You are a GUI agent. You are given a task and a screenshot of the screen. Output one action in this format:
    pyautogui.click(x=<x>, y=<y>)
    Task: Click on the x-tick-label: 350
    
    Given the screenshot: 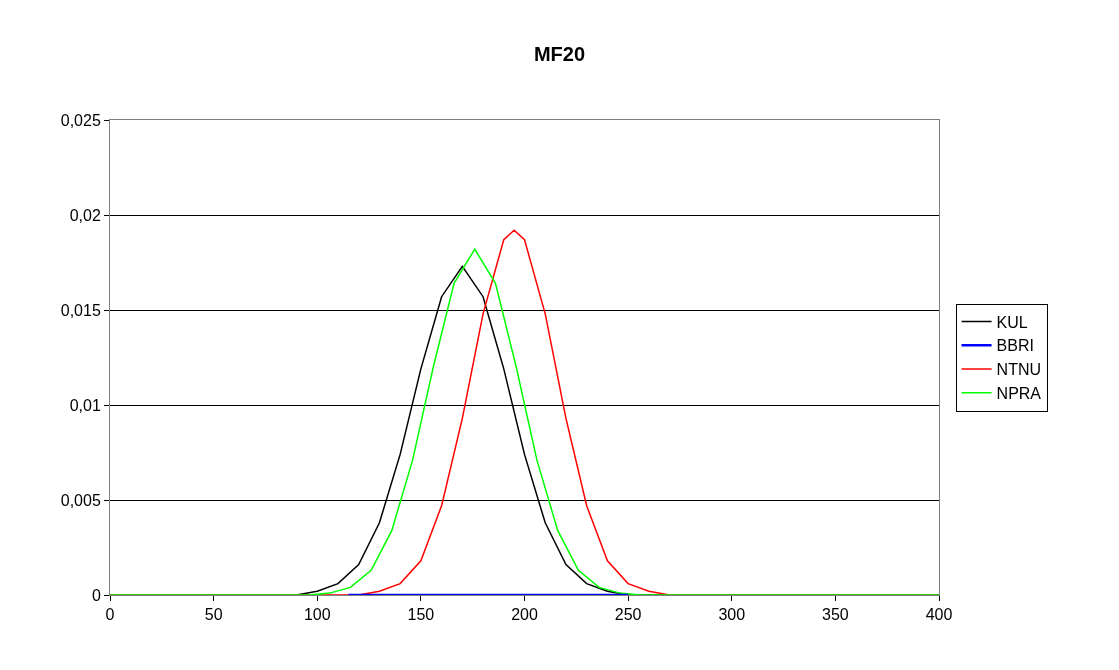 What is the action you would take?
    pyautogui.click(x=835, y=615)
    